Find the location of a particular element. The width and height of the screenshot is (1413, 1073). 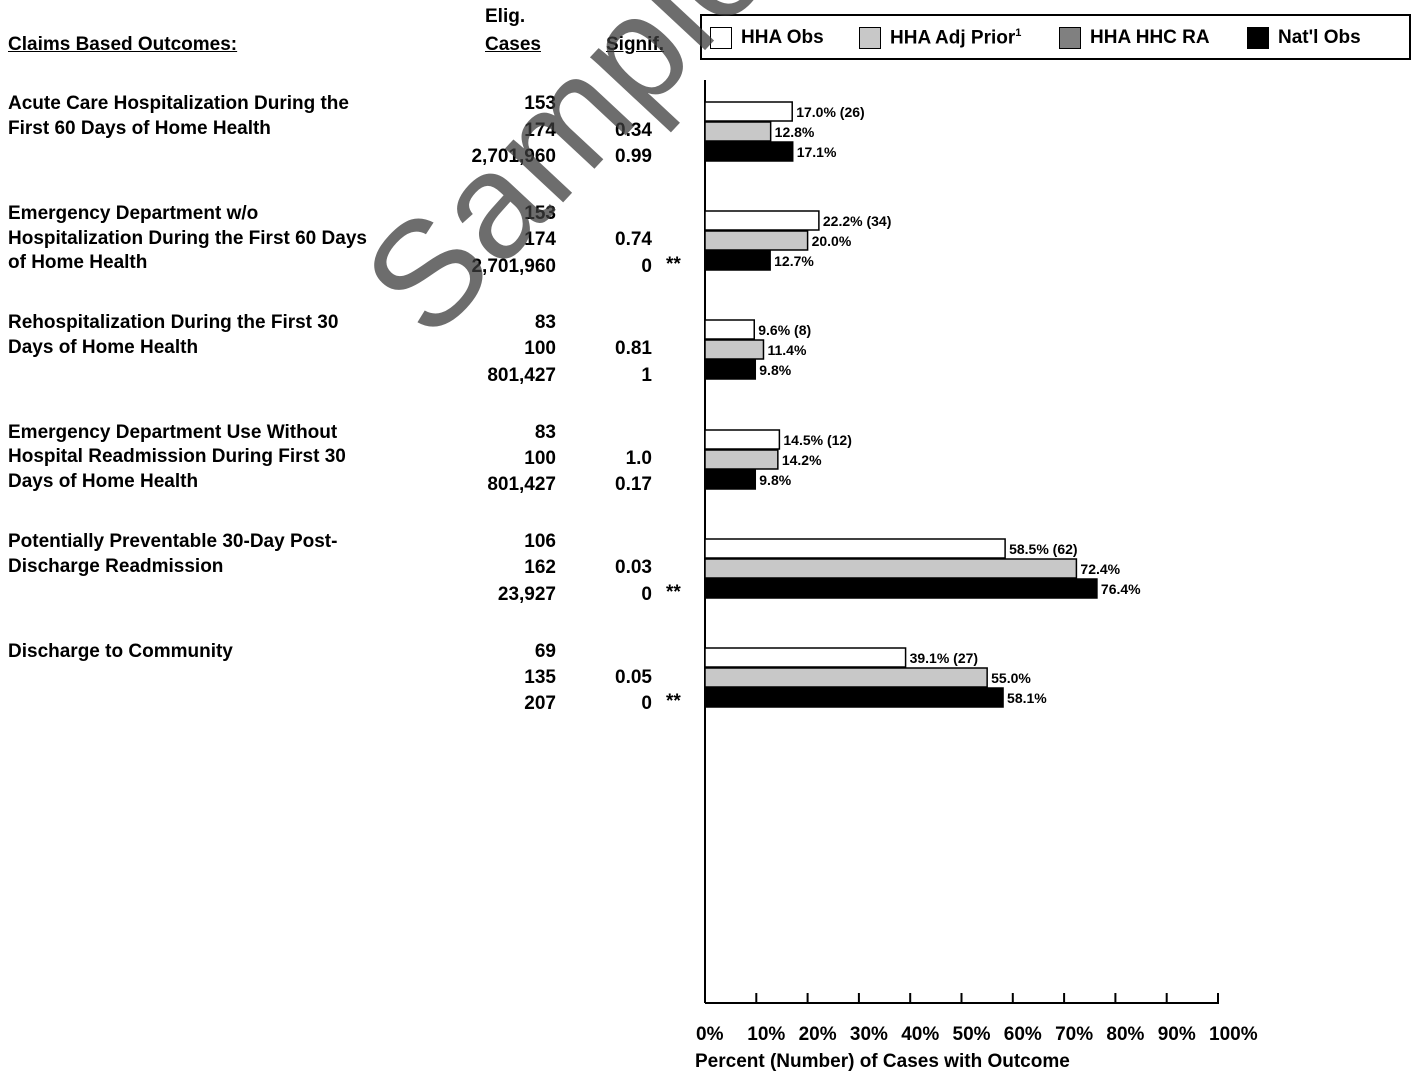

bar-value-label: 22.2% (34) is located at coordinates (857, 221).